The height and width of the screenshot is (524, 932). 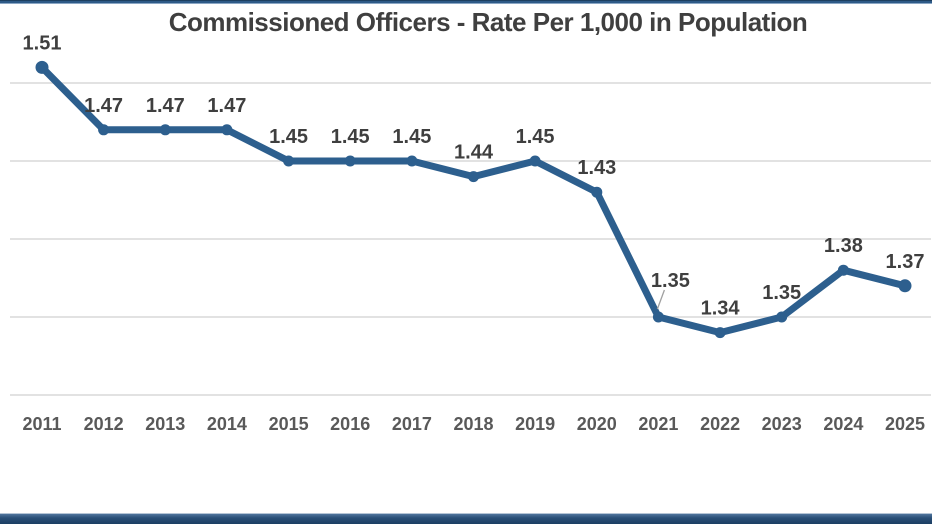 I want to click on x-tick-2020: 2020, so click(x=597, y=424).